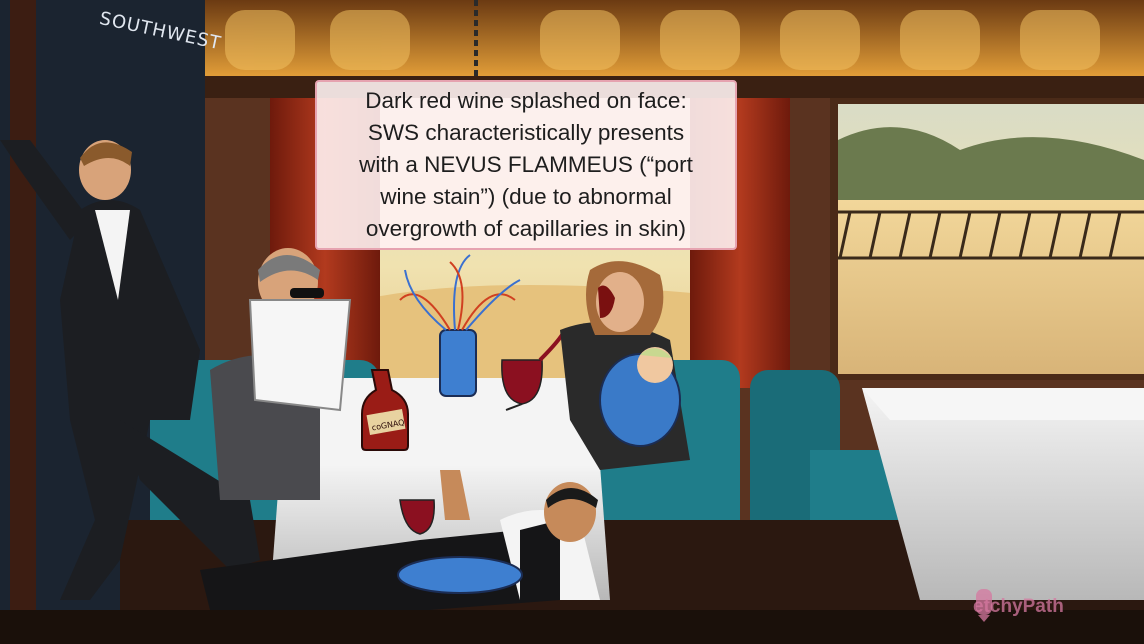 This screenshot has height=644, width=1144. Describe the element at coordinates (417, 517) in the screenshot. I see `falling-glass` at that location.